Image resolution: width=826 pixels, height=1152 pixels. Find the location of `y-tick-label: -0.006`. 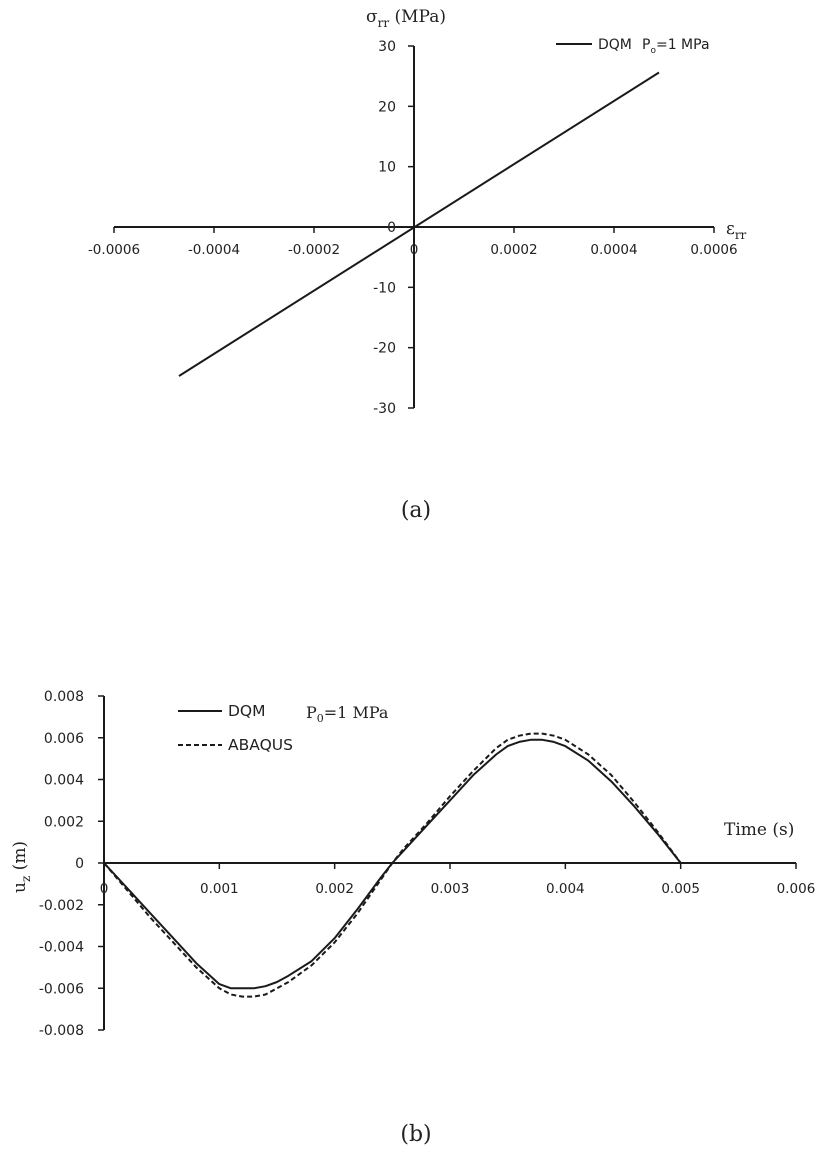

y-tick-label: -0.006 is located at coordinates (61, 989).